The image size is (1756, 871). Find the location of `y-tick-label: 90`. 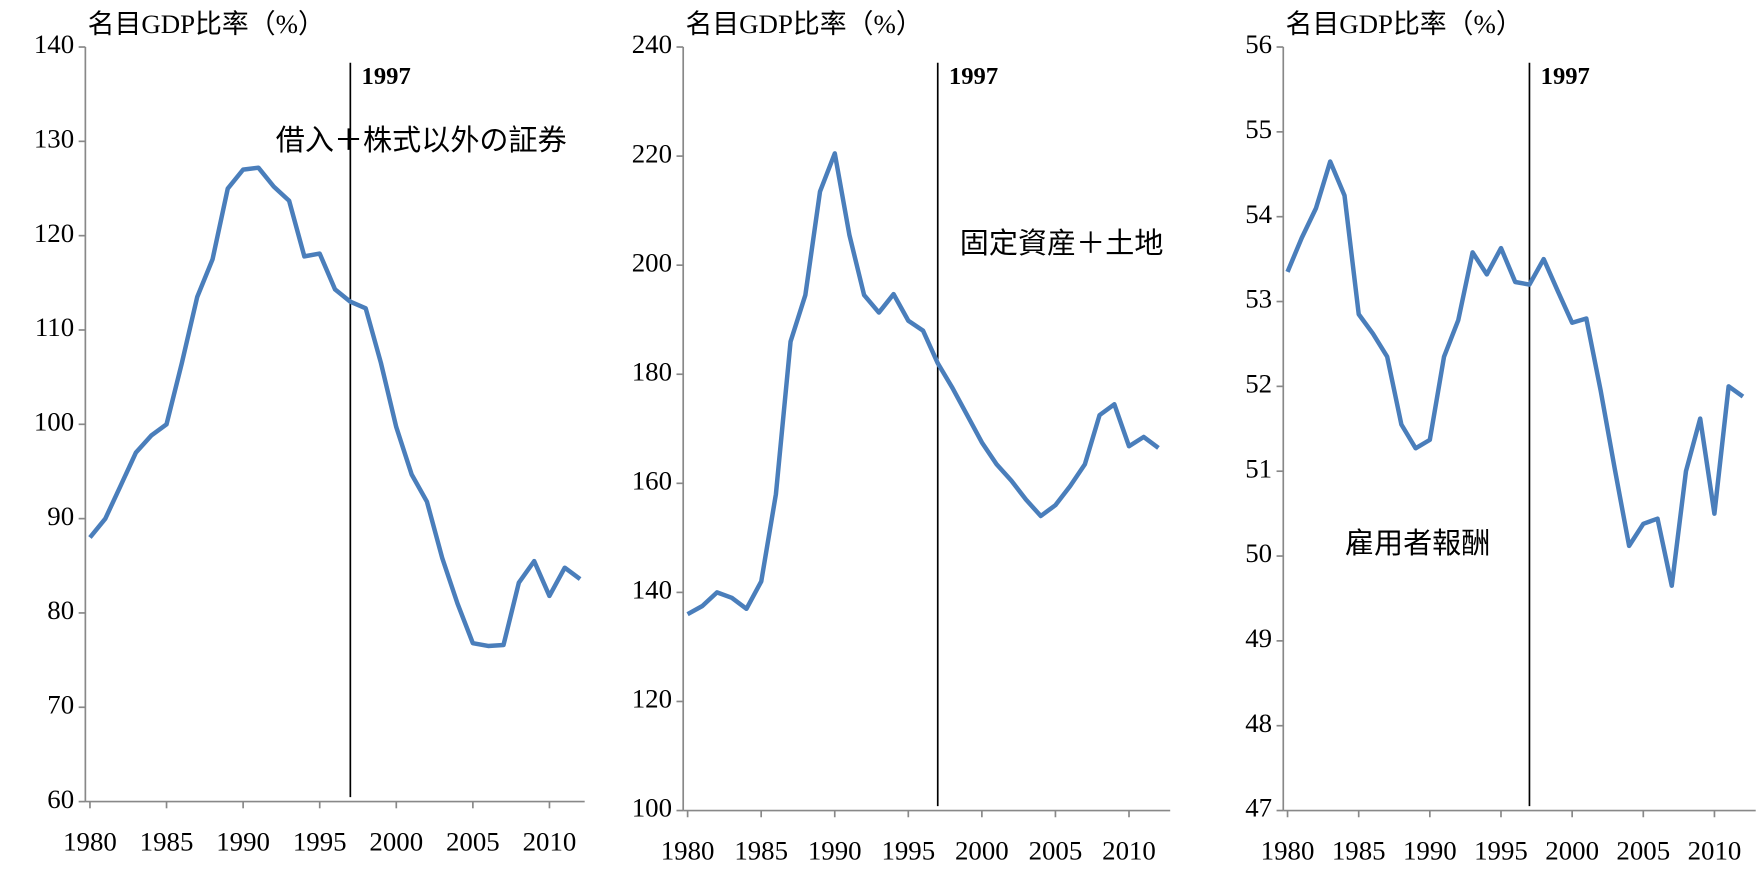

y-tick-label: 90 is located at coordinates (60, 516).